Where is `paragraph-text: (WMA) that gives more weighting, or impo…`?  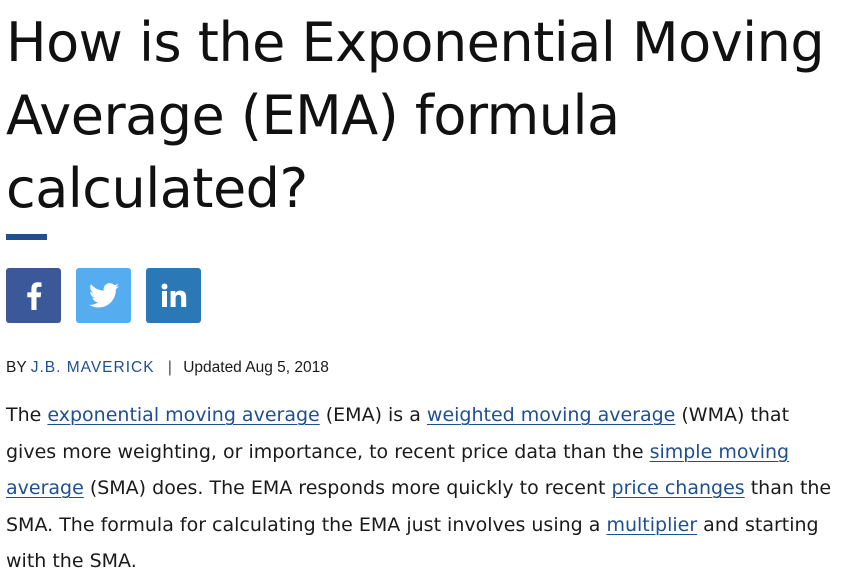 paragraph-text: (WMA) that gives more weighting, or impo… is located at coordinates (398, 433).